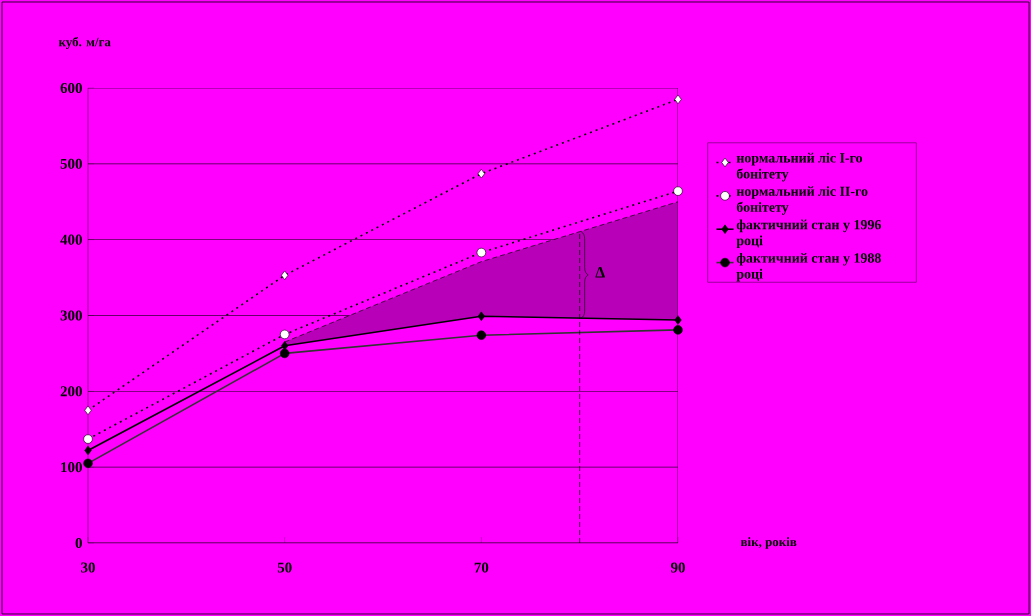  I want to click on x-axis-title: вік, років, so click(768, 543).